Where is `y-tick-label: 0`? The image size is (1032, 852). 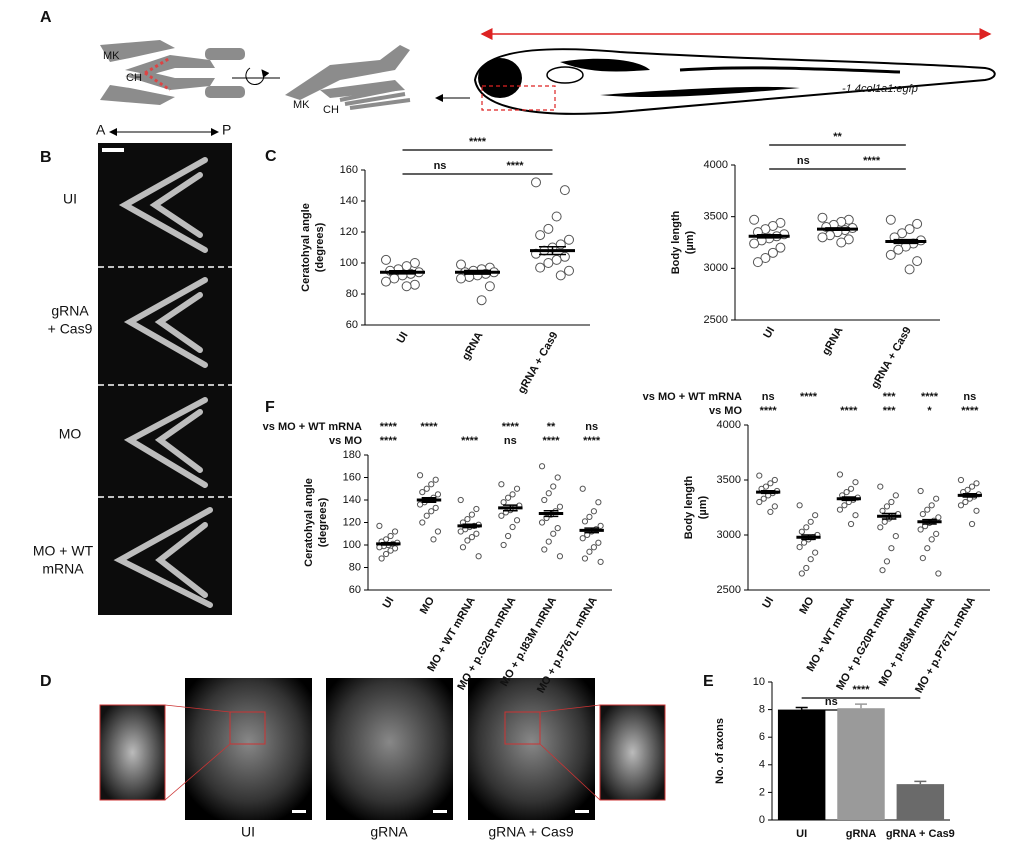 y-tick-label: 0 is located at coordinates (762, 820).